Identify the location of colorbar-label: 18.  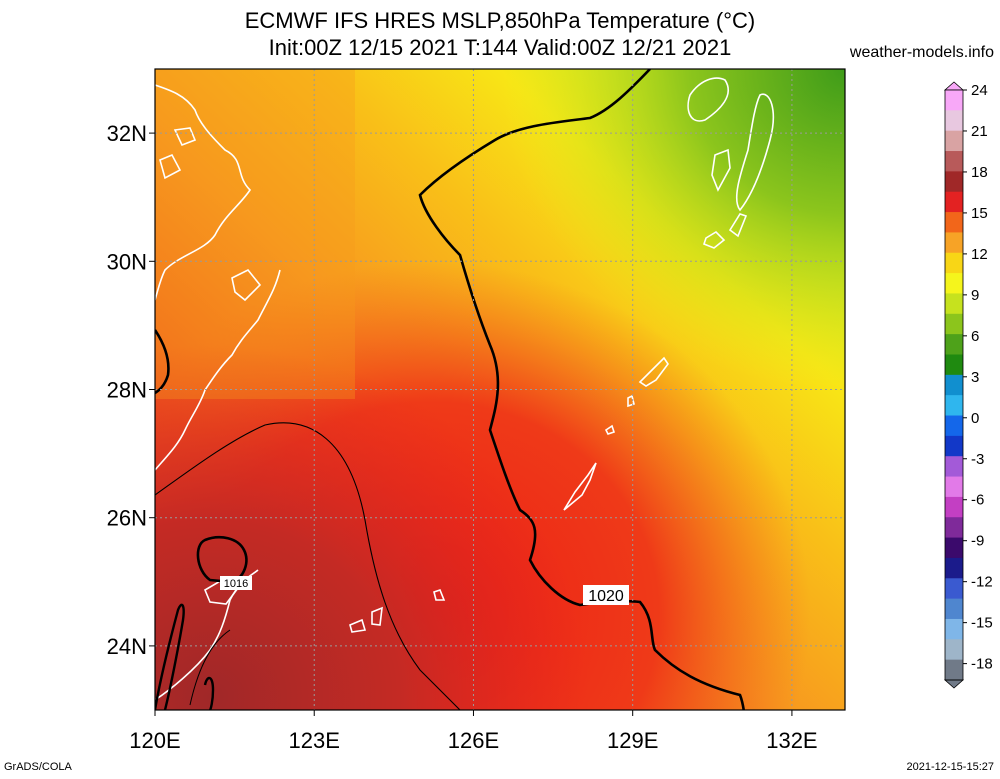
(979, 172).